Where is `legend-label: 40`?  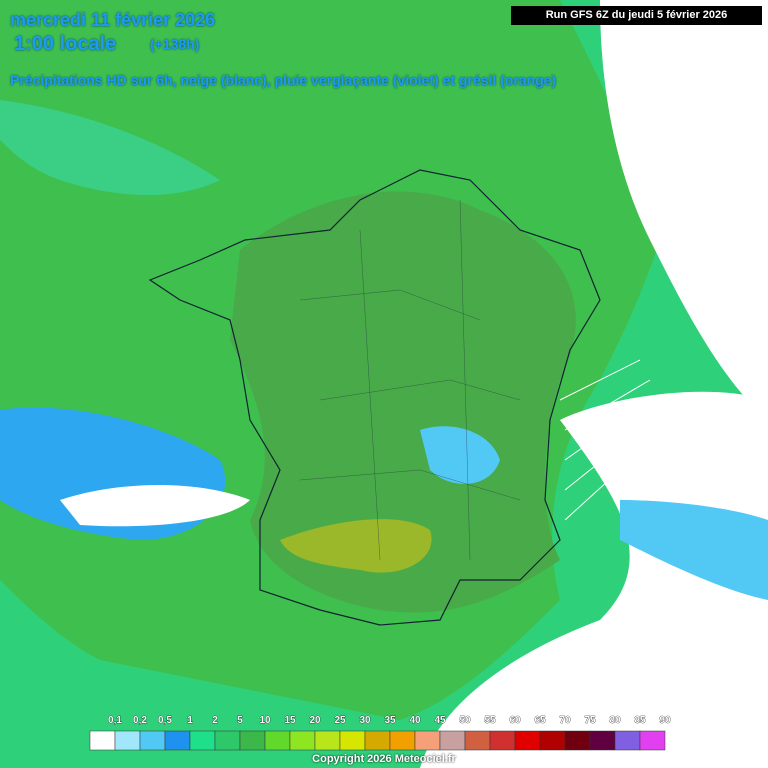 legend-label: 40 is located at coordinates (415, 720).